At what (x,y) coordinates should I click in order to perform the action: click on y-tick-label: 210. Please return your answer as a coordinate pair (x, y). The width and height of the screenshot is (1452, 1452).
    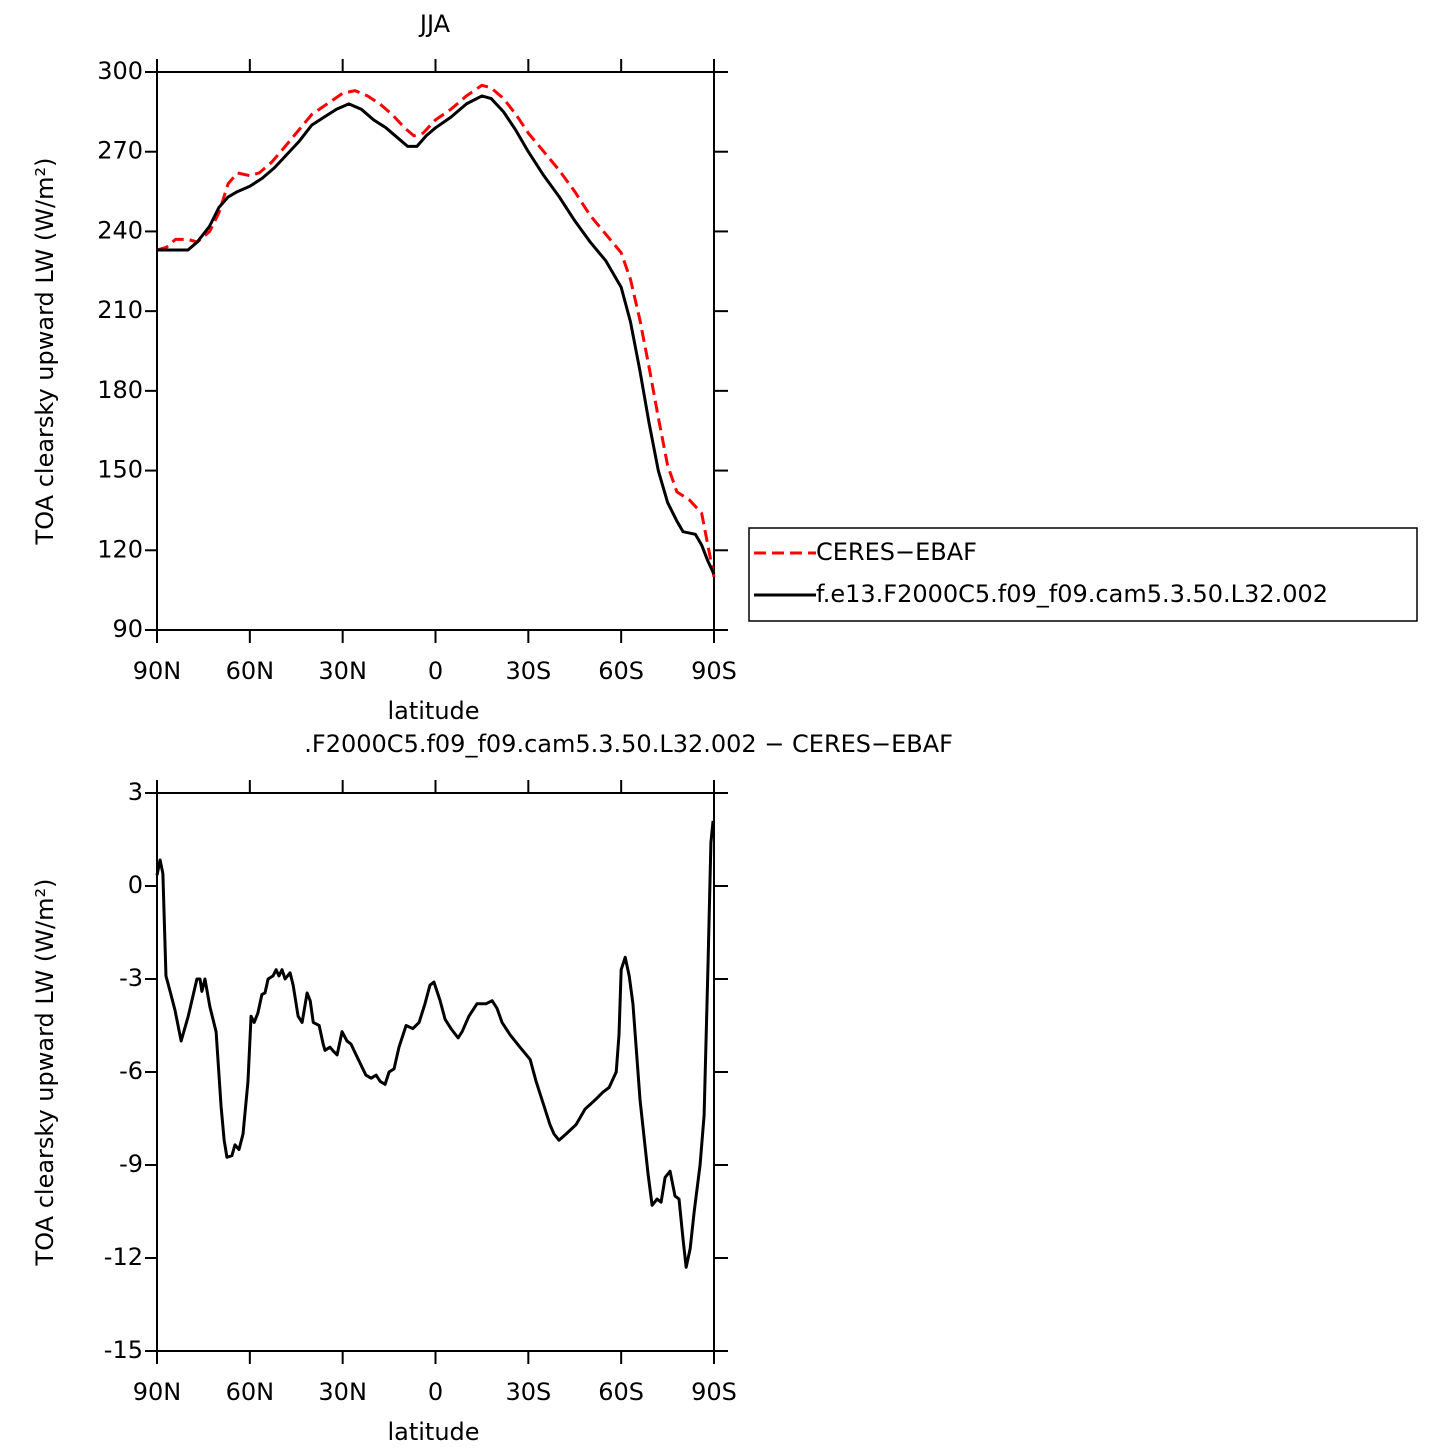
    Looking at the image, I should click on (120, 310).